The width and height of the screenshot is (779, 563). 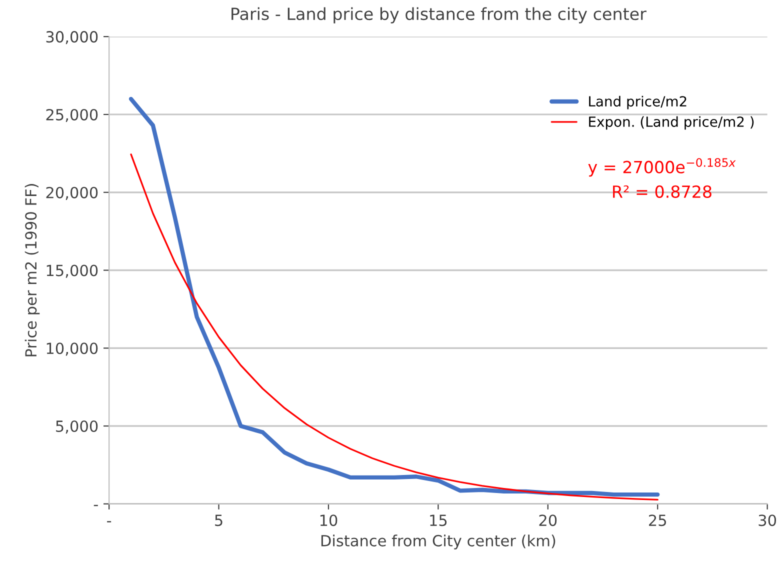 I want to click on legend-label: Expon. (Land price/m2 ), so click(x=671, y=123).